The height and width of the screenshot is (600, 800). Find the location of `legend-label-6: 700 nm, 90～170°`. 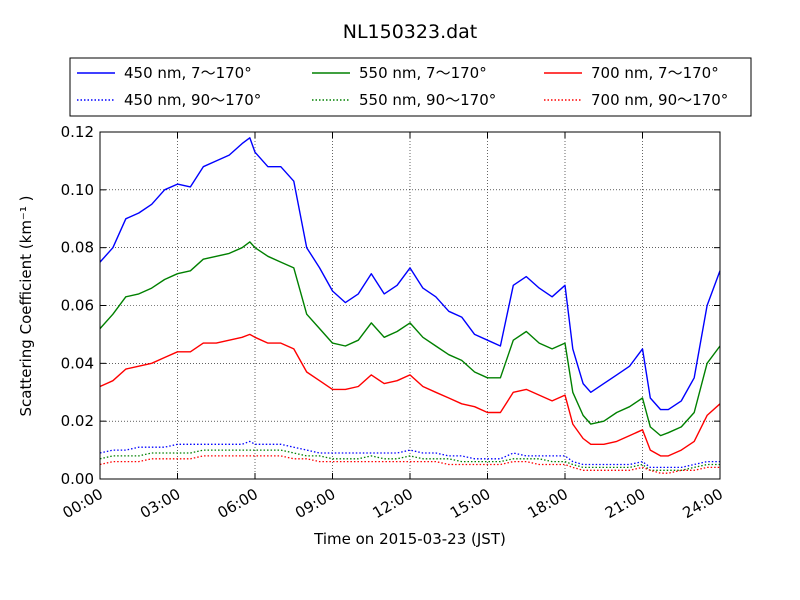

legend-label-6: 700 nm, 90～170° is located at coordinates (659, 100).